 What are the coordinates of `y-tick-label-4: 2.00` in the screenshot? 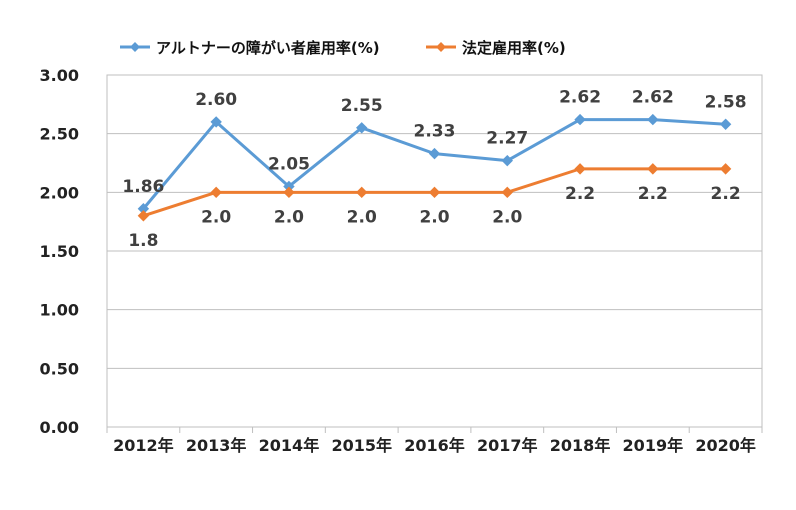 It's located at (59, 192).